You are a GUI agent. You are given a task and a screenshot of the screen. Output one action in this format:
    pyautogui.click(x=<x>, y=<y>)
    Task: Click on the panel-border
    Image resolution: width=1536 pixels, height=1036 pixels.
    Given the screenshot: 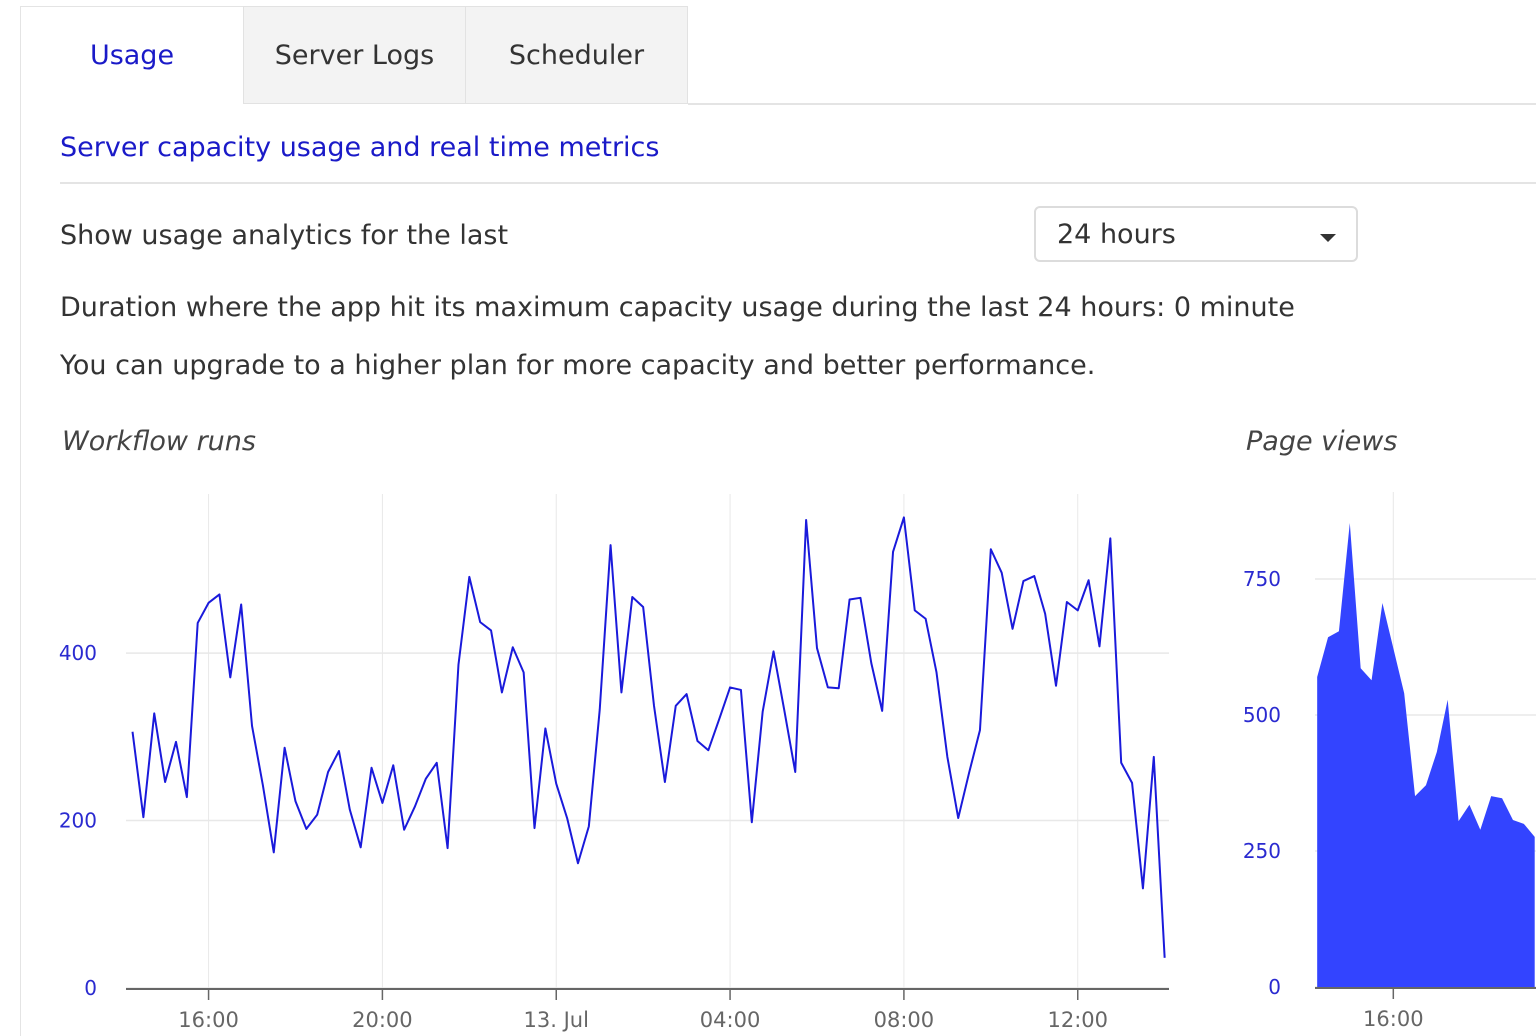 What is the action you would take?
    pyautogui.click(x=20, y=570)
    